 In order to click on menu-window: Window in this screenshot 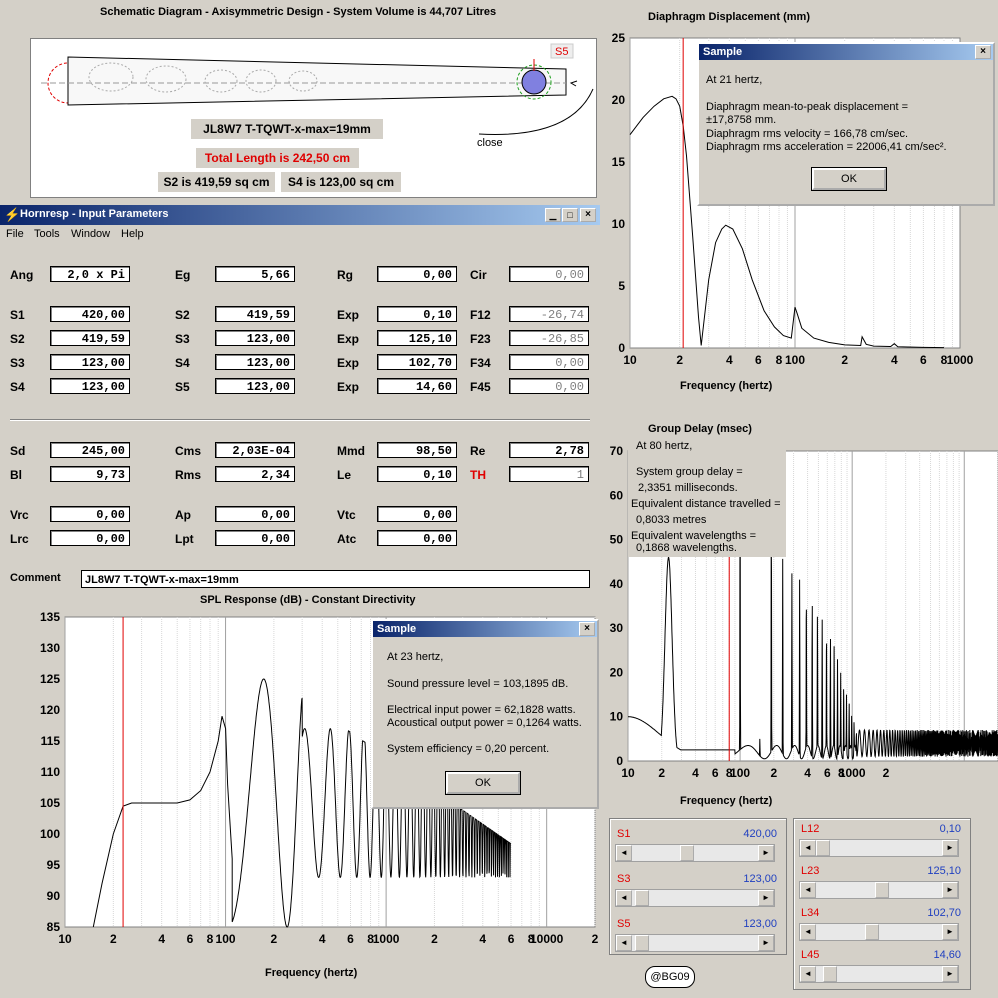, I will do `click(91, 234)`.